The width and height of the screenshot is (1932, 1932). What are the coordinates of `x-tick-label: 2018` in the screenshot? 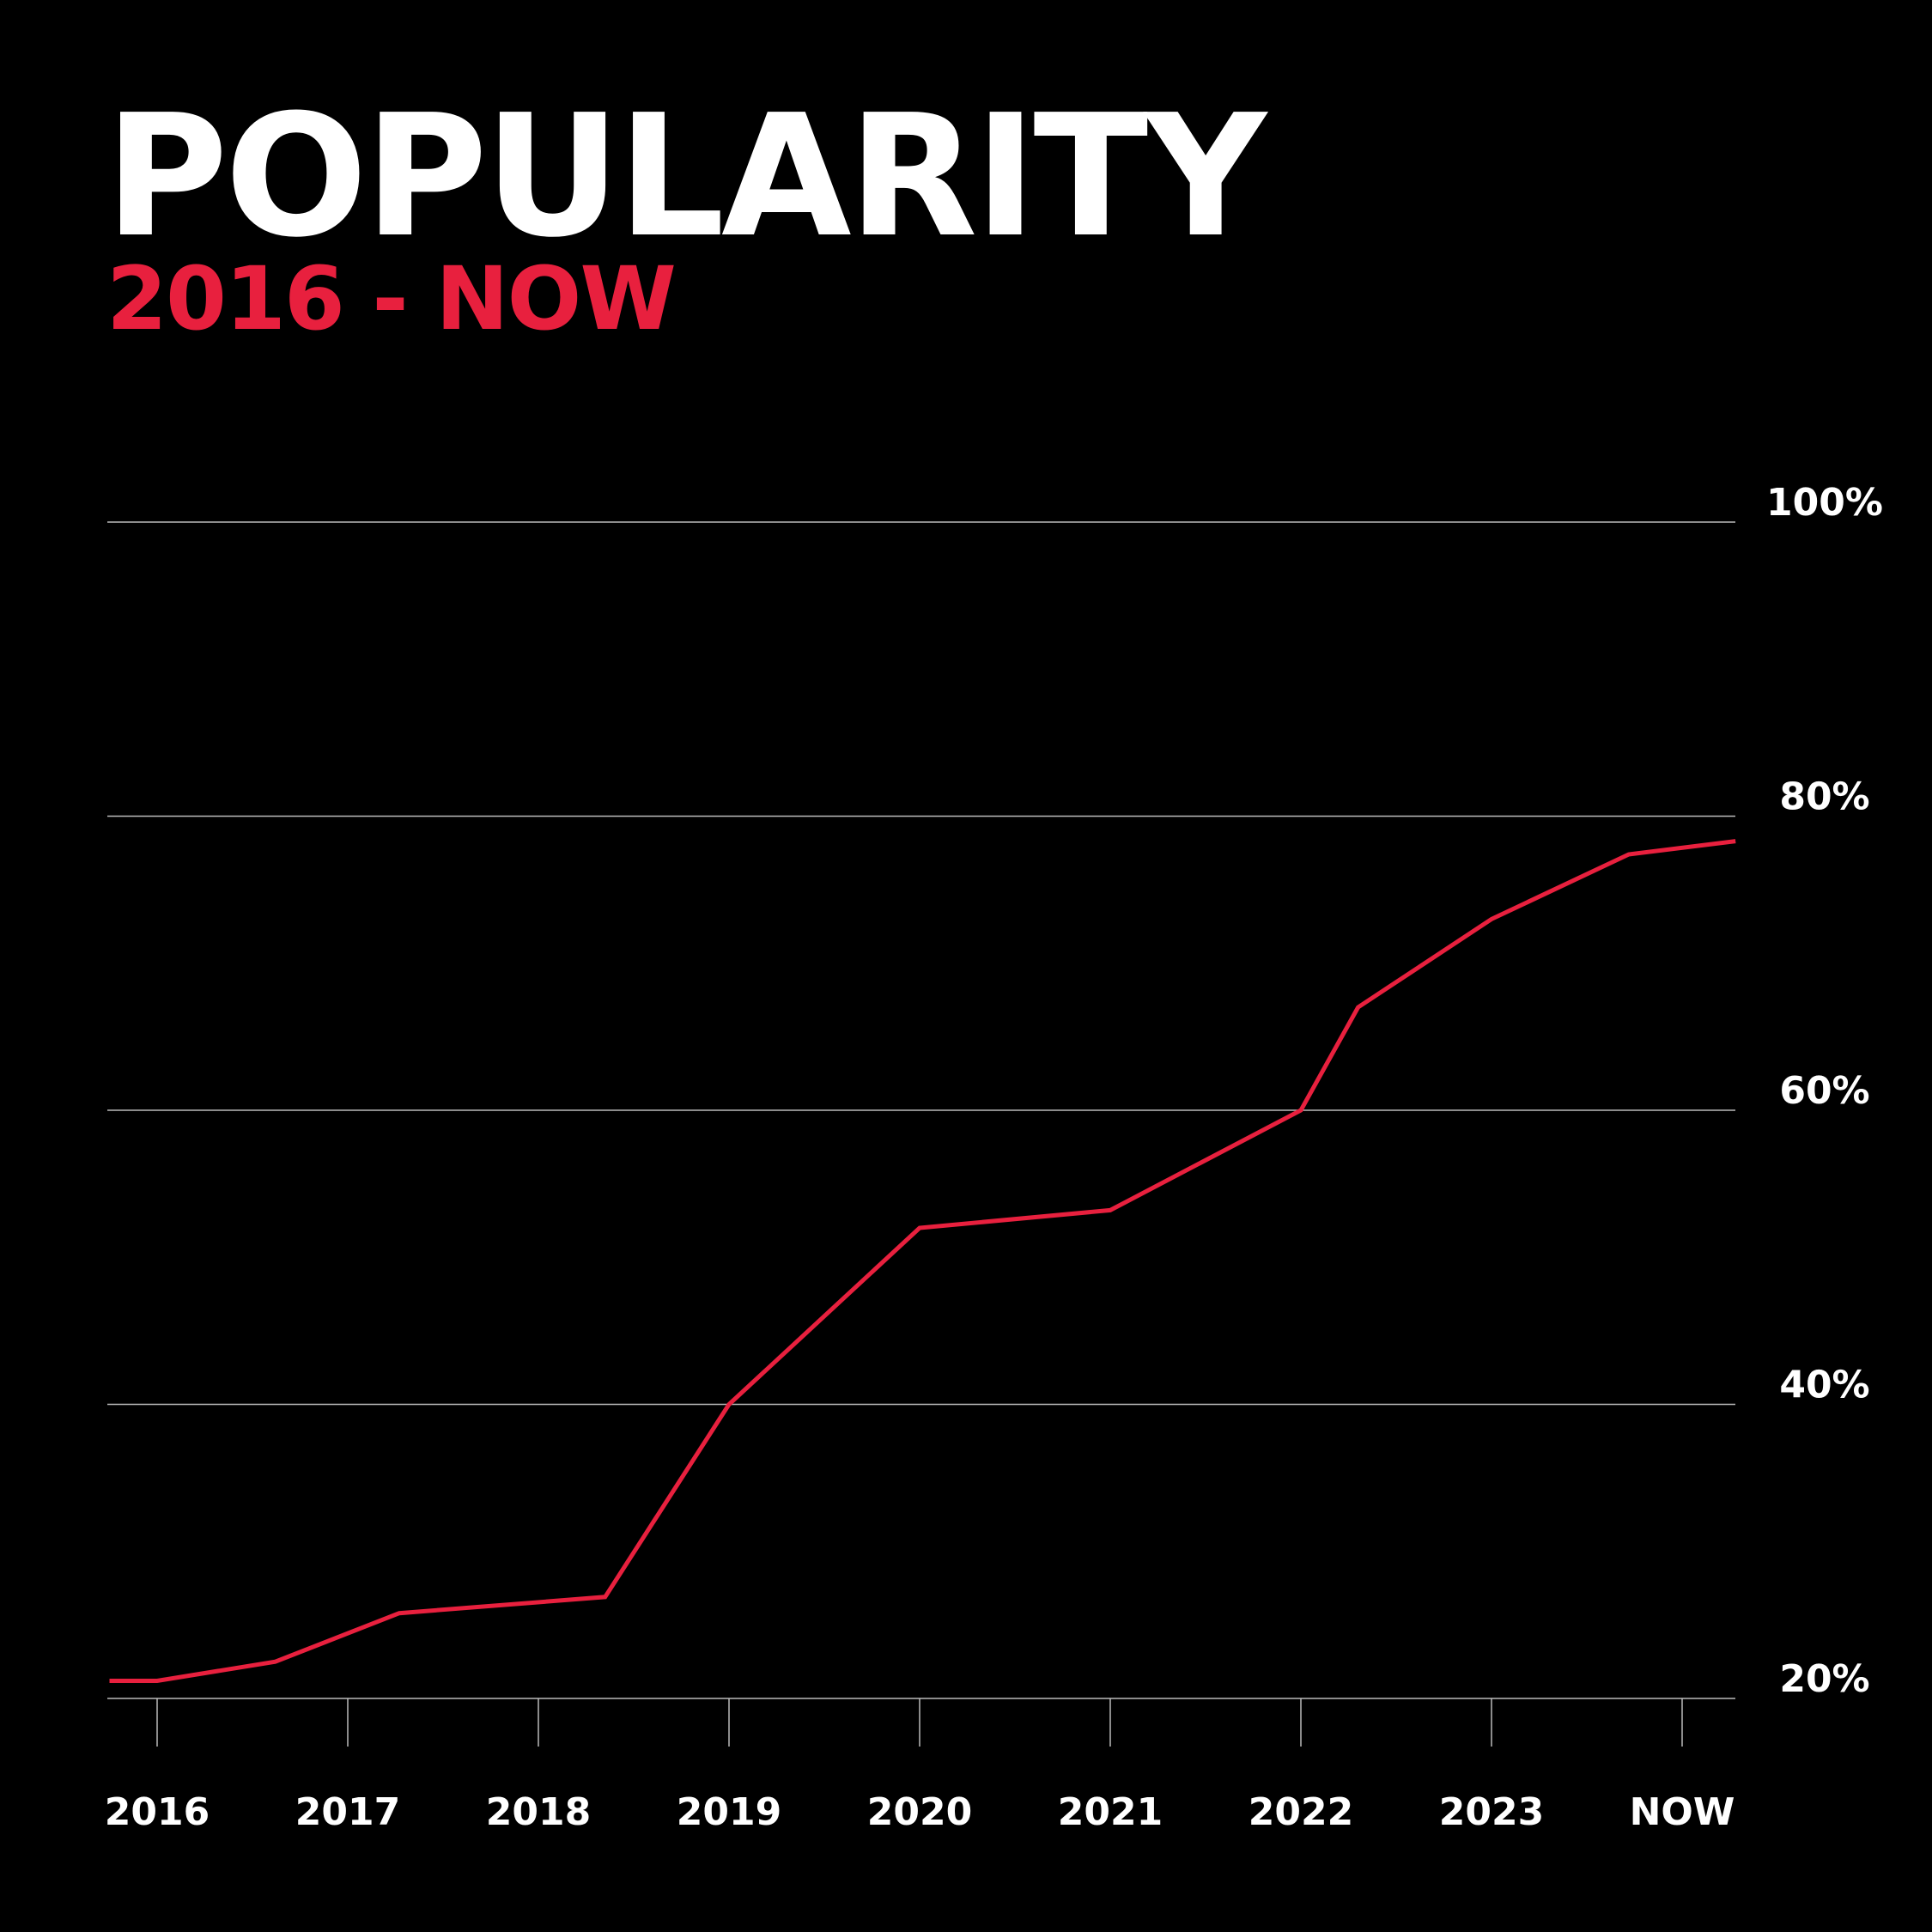 It's located at (538, 1812).